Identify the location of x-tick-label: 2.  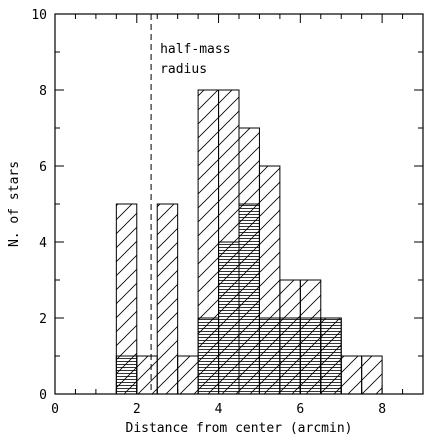
(137, 409).